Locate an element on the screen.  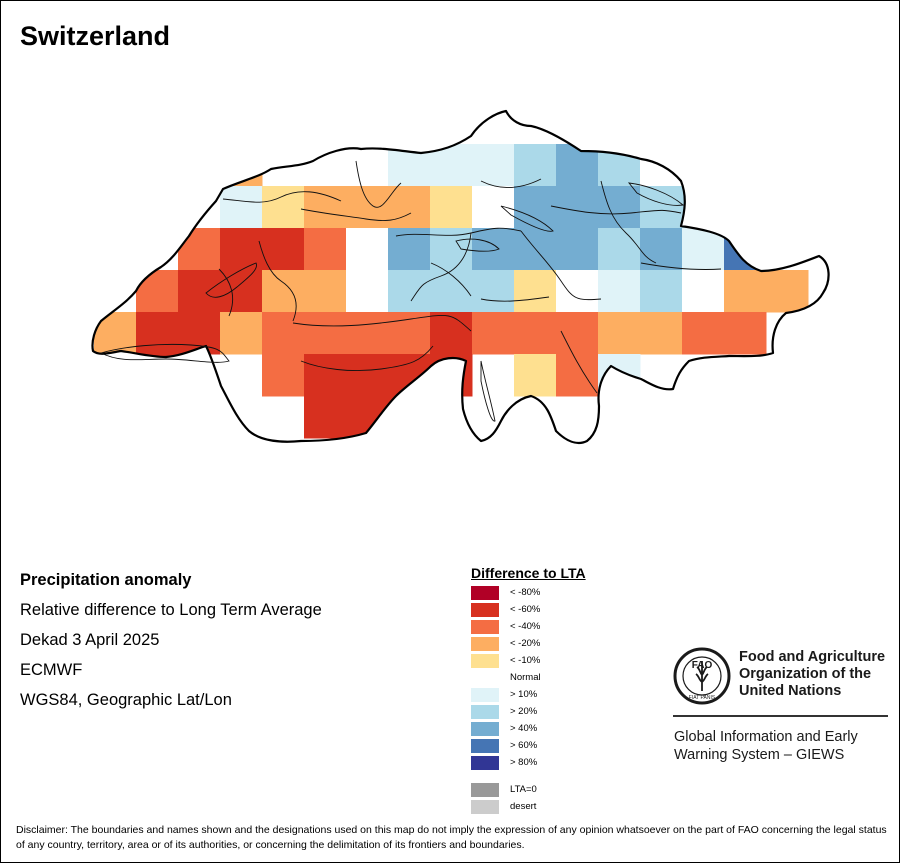
fao-name-line-3: United Nations is located at coordinates (790, 691).